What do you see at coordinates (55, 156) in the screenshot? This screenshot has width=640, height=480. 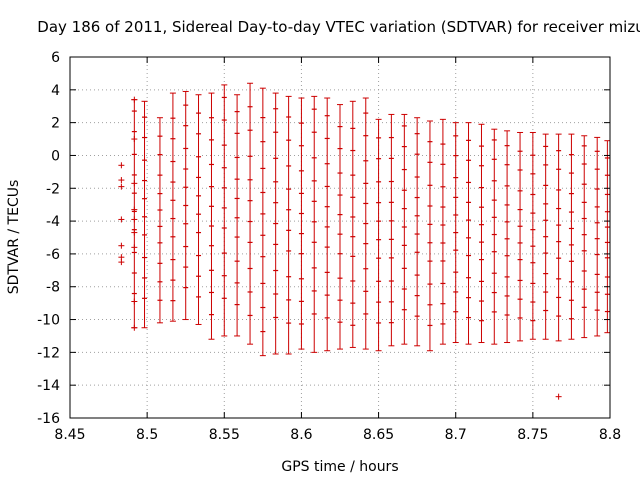 I see `y-tick-label: 0` at bounding box center [55, 156].